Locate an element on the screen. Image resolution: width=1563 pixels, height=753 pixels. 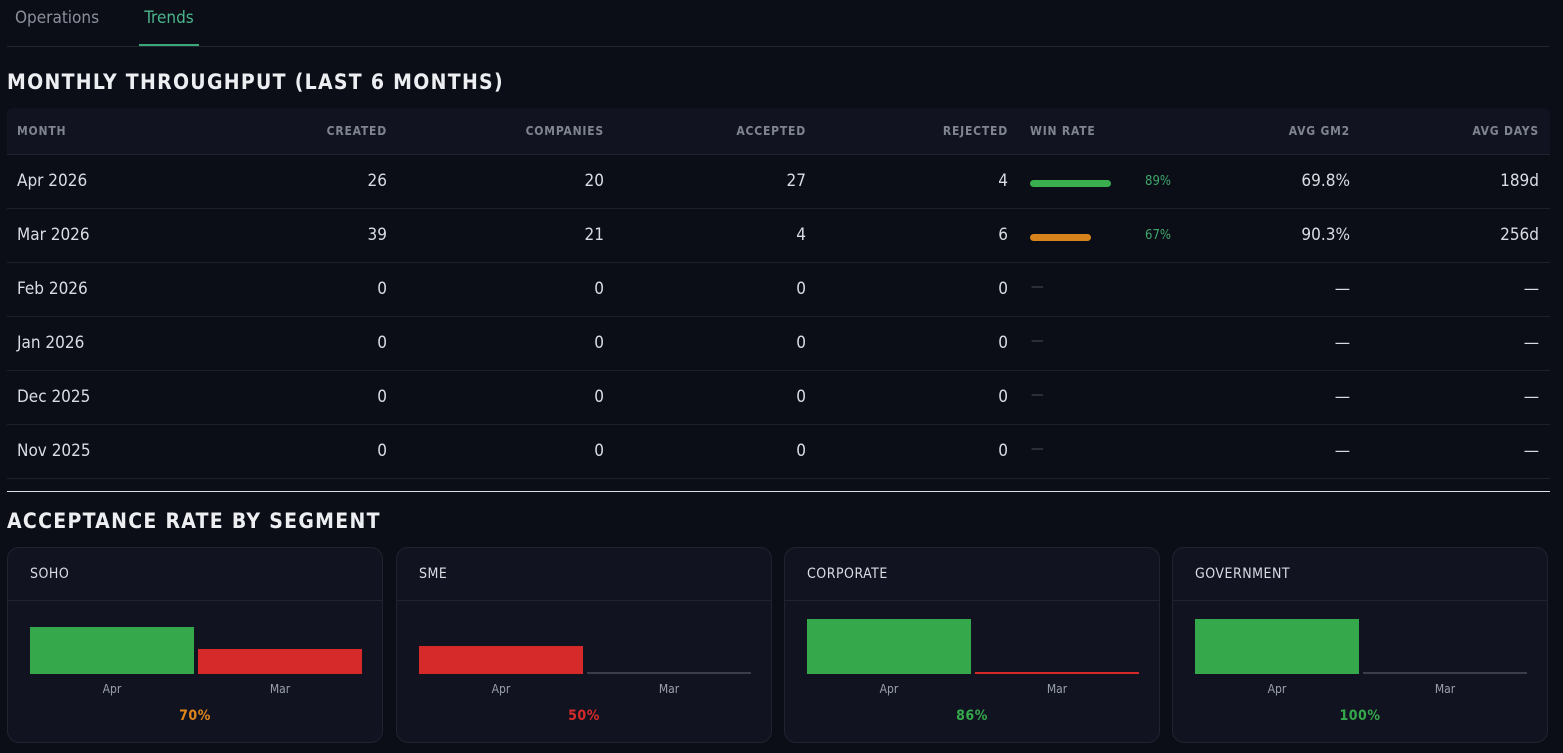
segment-name: SOHO is located at coordinates (50, 574).